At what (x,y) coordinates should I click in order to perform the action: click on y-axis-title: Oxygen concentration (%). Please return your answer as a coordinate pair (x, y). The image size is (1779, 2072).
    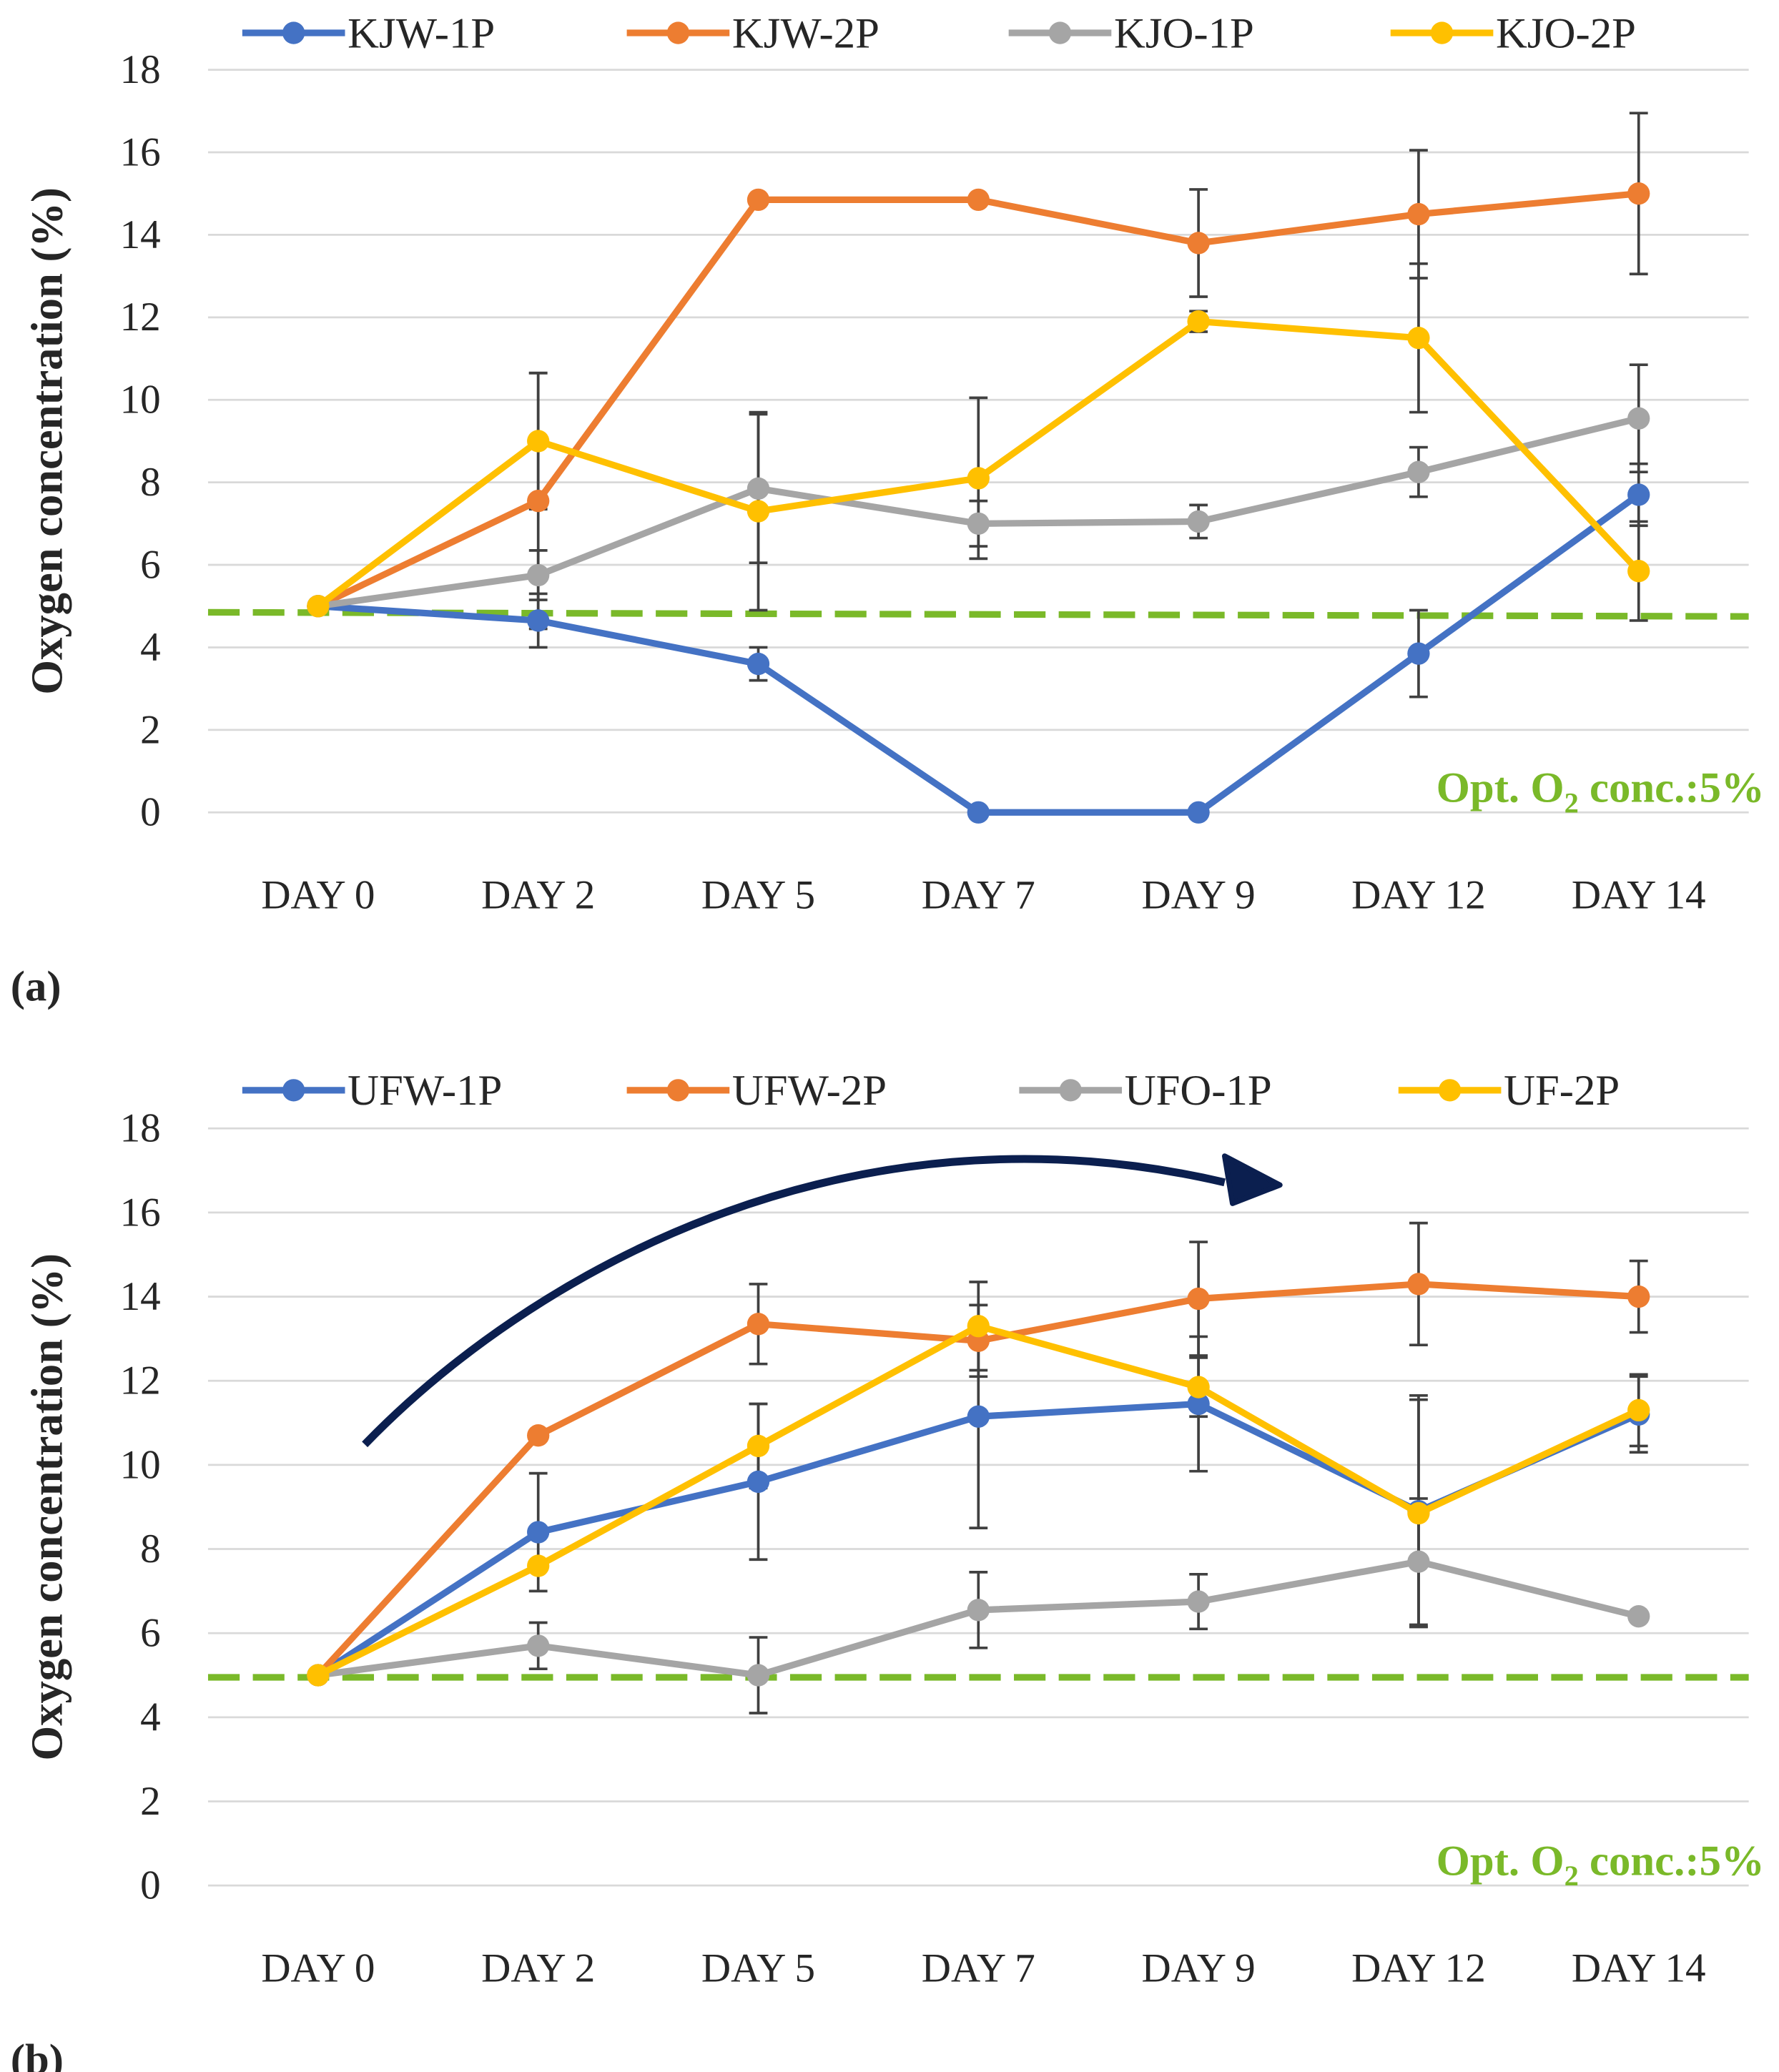
    Looking at the image, I should click on (47, 1506).